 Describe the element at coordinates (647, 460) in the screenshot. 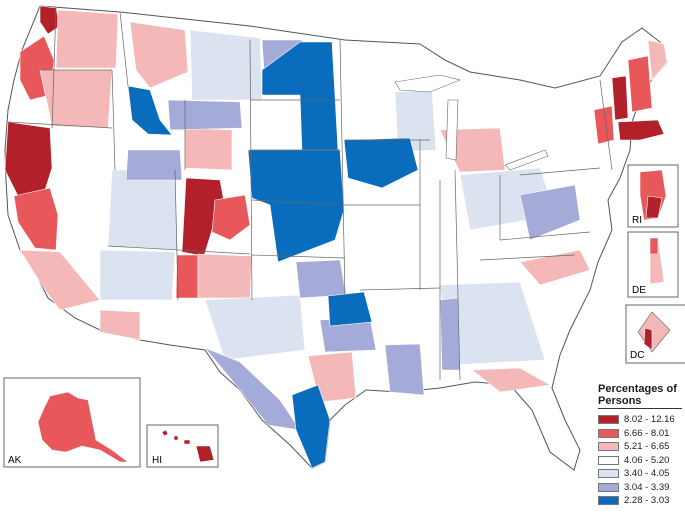

I see `legend-label: 4.06 - 5.20` at that location.